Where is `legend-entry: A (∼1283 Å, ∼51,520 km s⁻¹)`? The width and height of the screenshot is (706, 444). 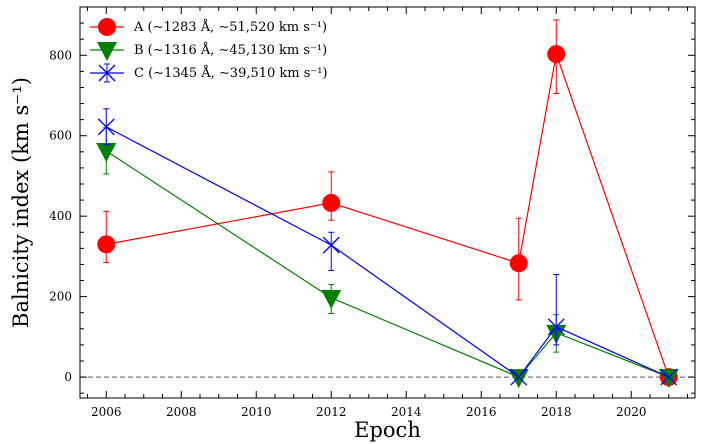
legend-entry: A (∼1283 Å, ∼51,520 km s⁻¹) is located at coordinates (208, 27).